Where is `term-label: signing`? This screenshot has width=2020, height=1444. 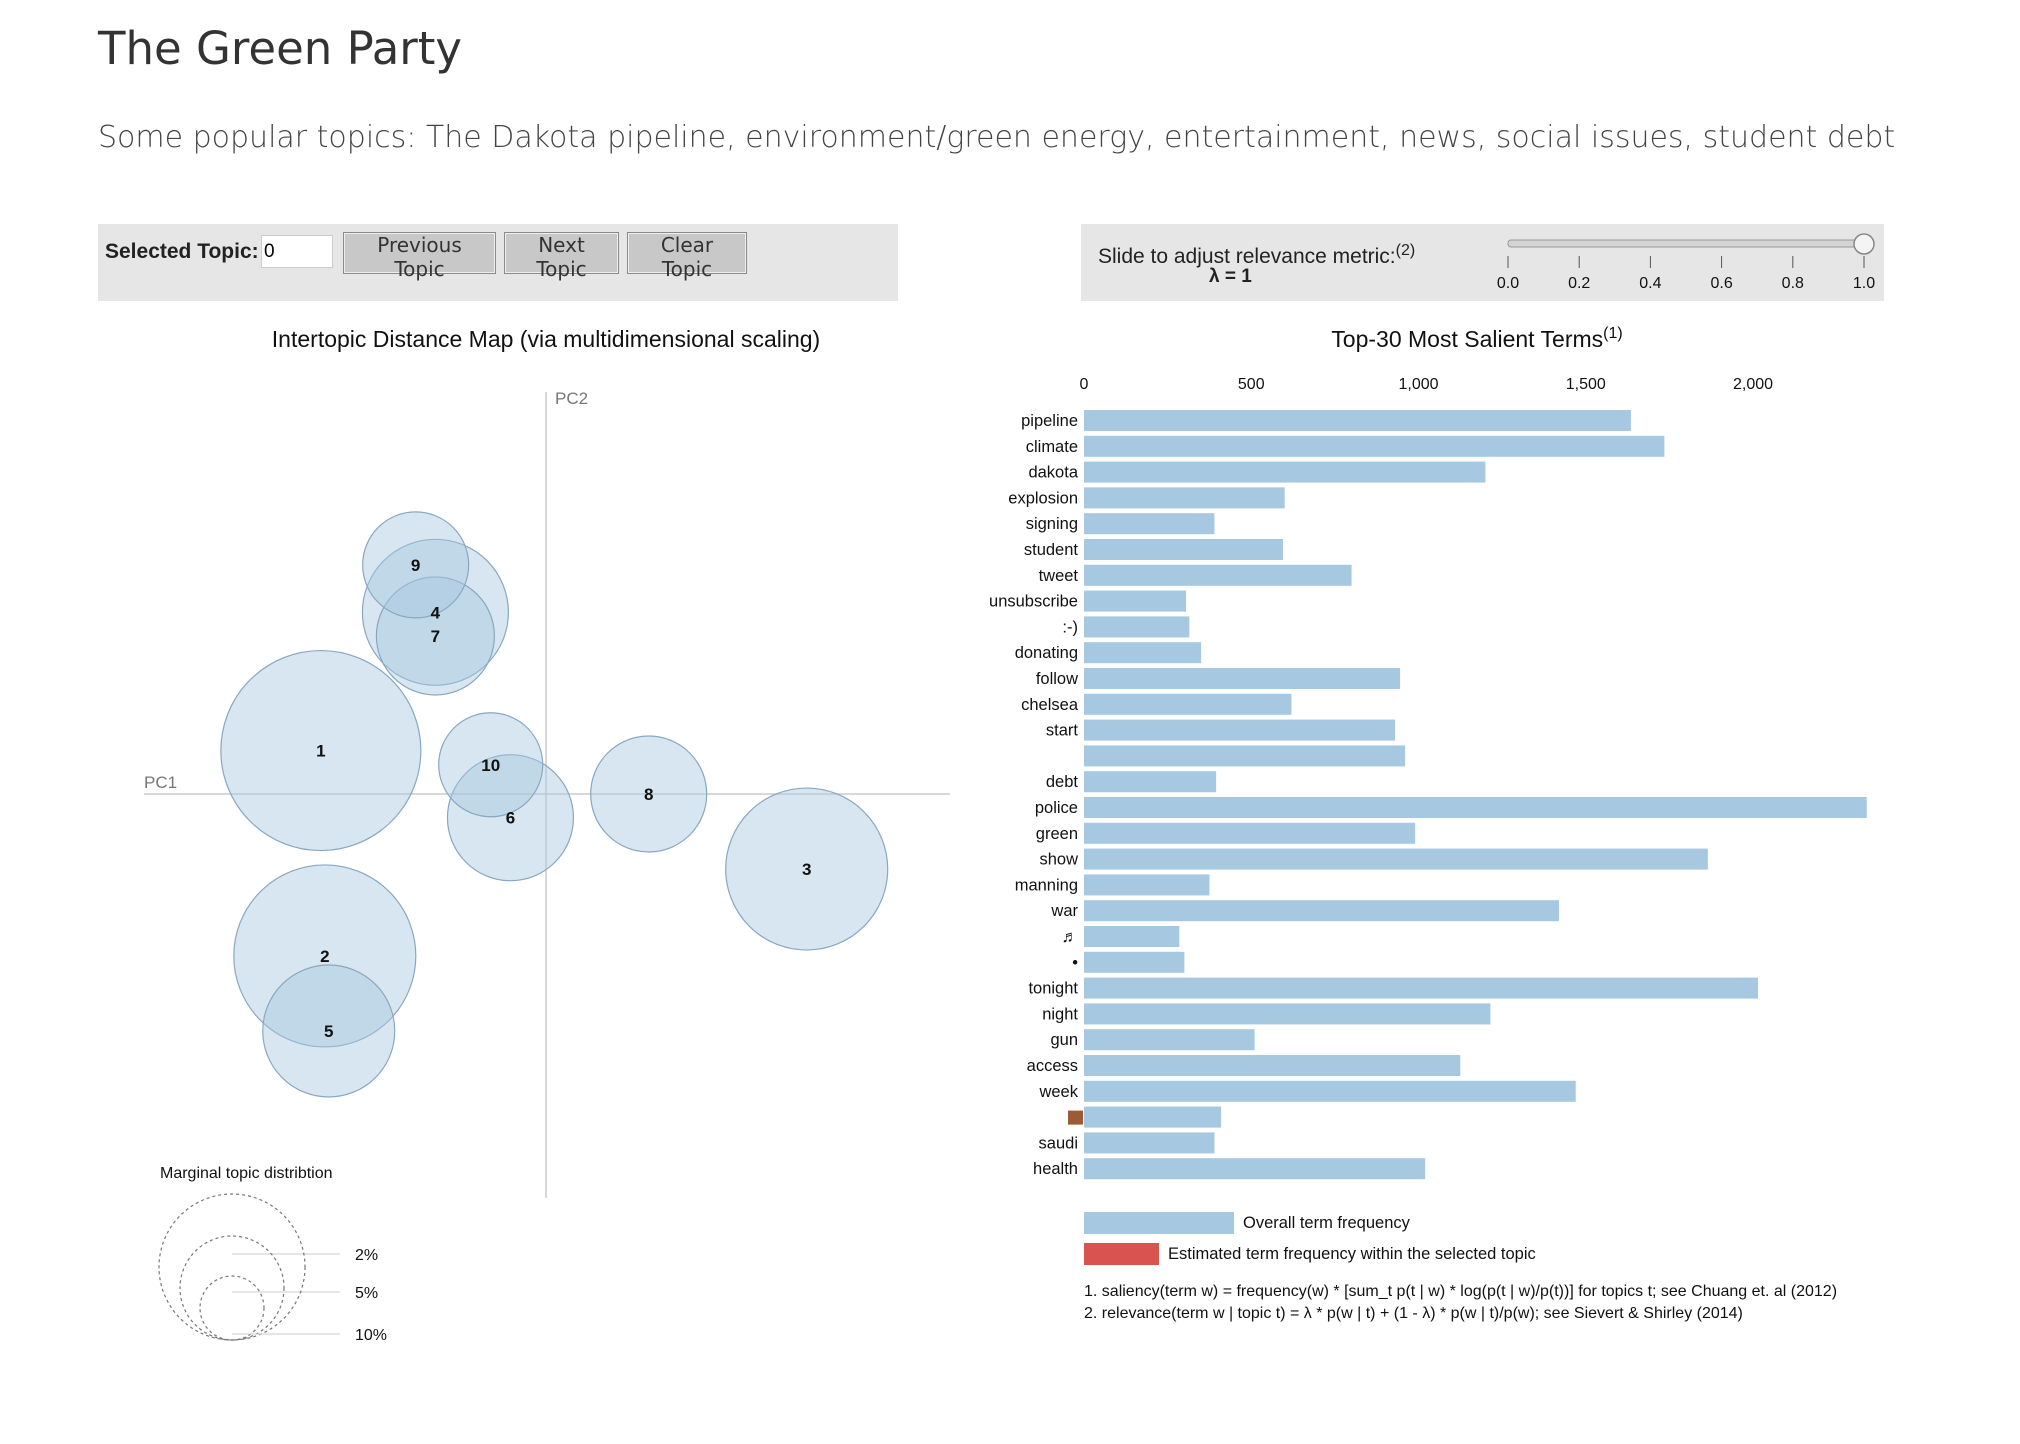 term-label: signing is located at coordinates (1052, 524).